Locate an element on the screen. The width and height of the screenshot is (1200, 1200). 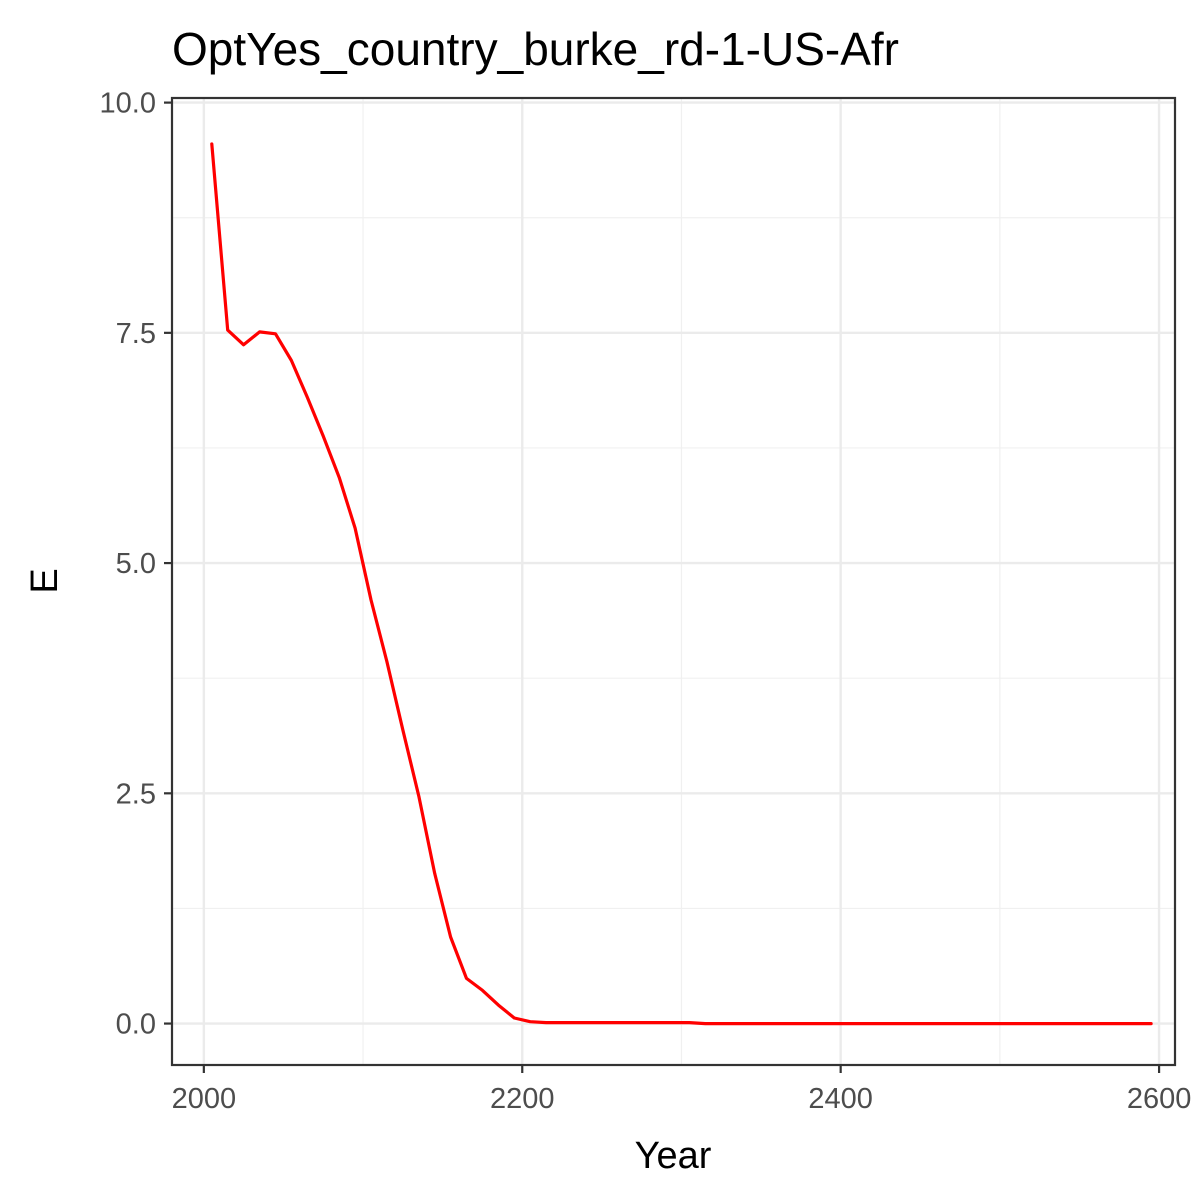
y-tick-label: 5.0 is located at coordinates (136, 564).